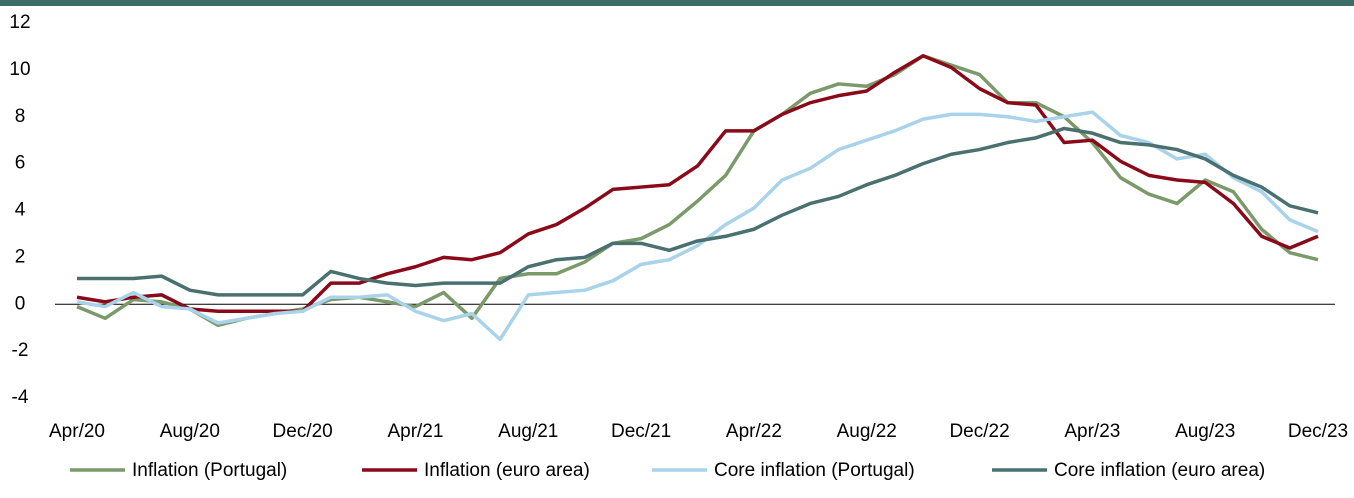 This screenshot has height=498, width=1354. What do you see at coordinates (415, 431) in the screenshot?
I see `x-tick-label: Apr/21` at bounding box center [415, 431].